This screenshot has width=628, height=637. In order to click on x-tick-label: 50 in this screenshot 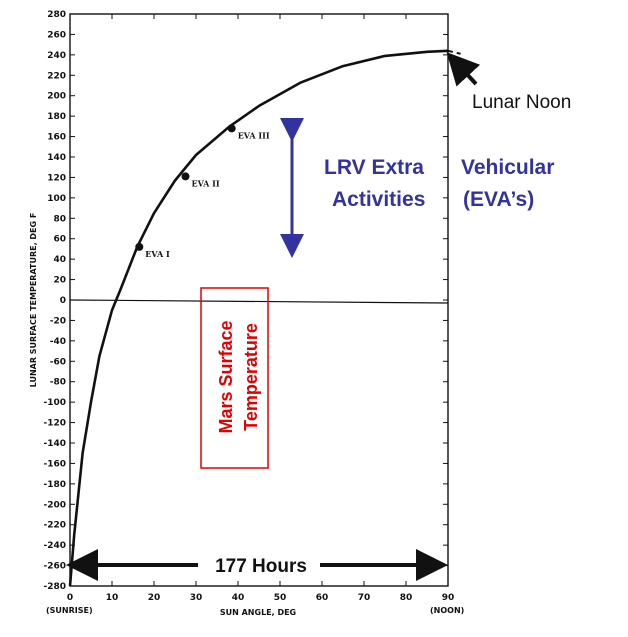, I will do `click(280, 598)`.